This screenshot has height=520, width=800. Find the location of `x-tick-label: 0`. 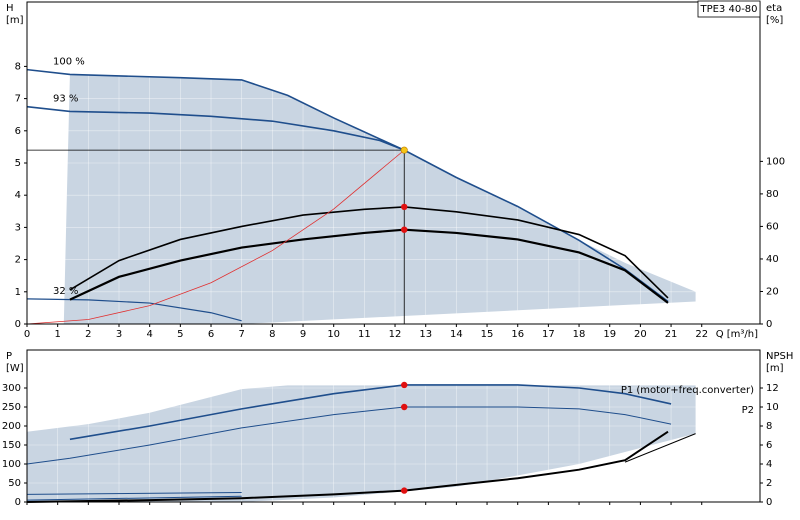

x-tick-label: 0 is located at coordinates (27, 334).